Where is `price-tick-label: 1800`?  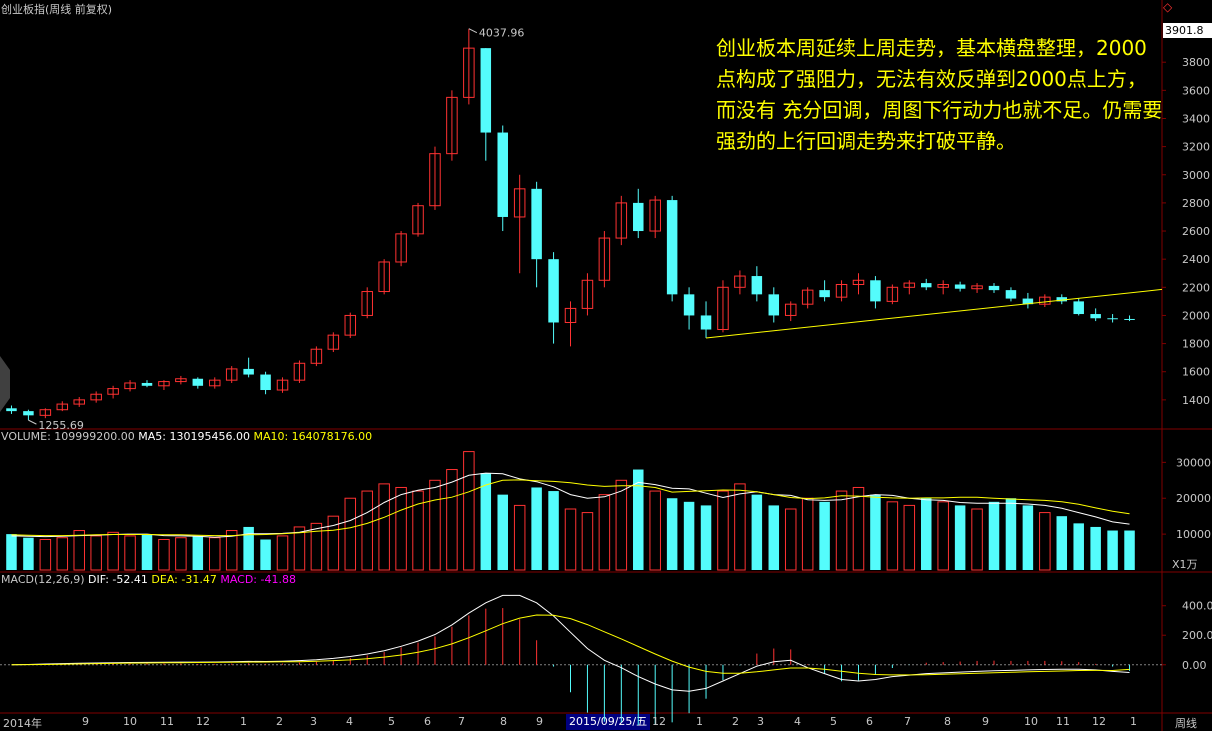 price-tick-label: 1800 is located at coordinates (1196, 344).